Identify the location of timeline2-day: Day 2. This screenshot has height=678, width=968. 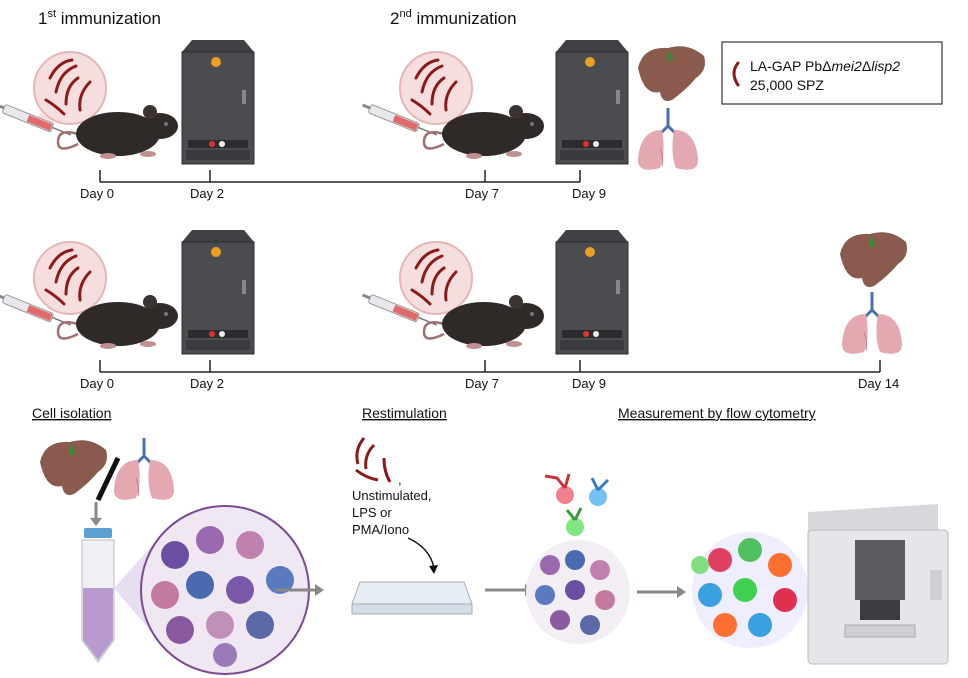
(207, 383).